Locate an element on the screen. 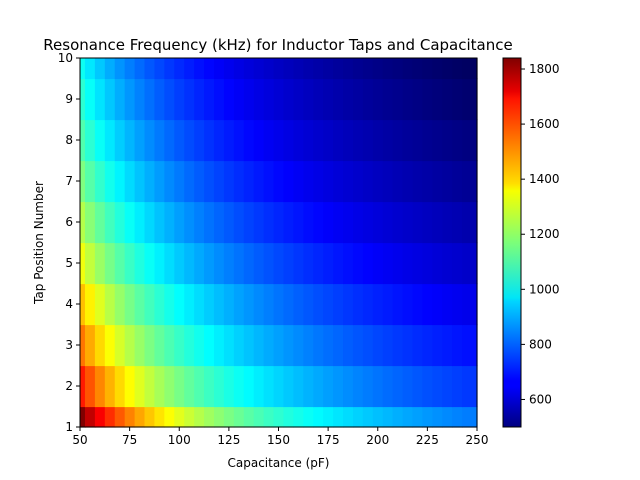 This screenshot has width=640, height=480. y-axis-label: Tap Position Number is located at coordinates (39, 243).